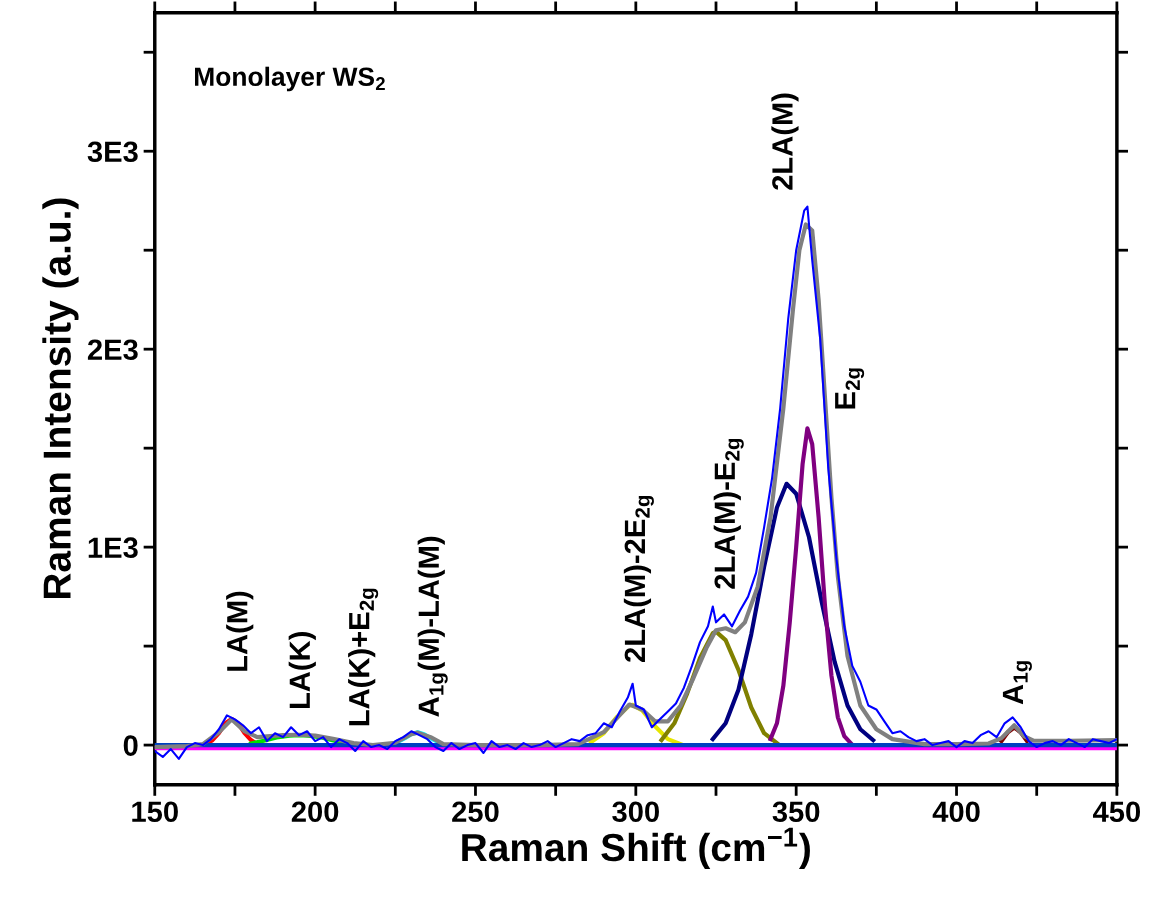 This screenshot has height=904, width=1155. I want to click on y-tick-label: 1E3, so click(113, 548).